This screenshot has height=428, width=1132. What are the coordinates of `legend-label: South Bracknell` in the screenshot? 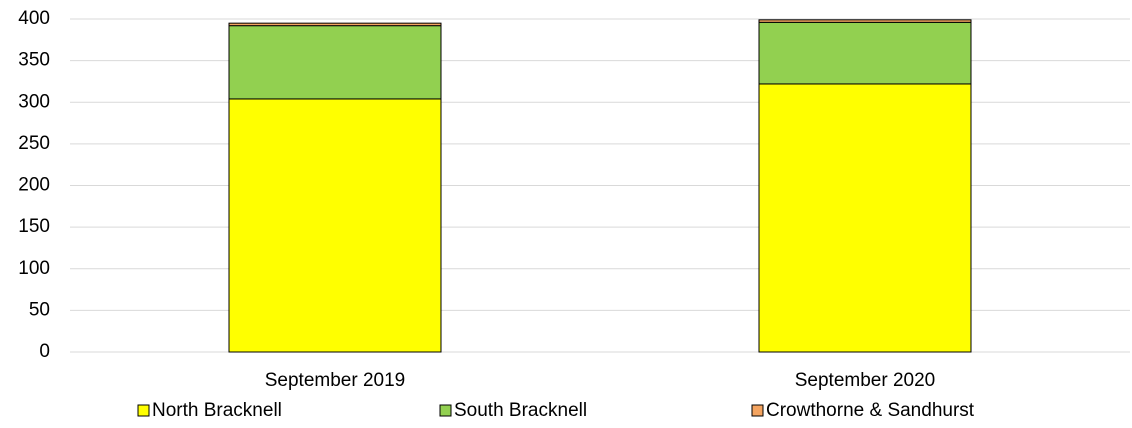 It's located at (520, 410).